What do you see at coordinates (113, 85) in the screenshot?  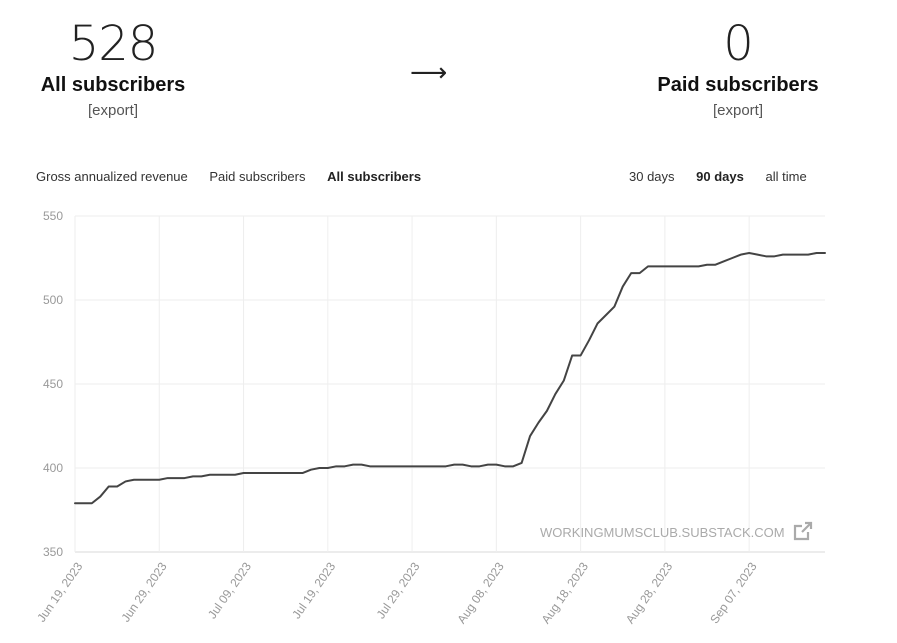 I see `all-subscribers-label: All subscribers` at bounding box center [113, 85].